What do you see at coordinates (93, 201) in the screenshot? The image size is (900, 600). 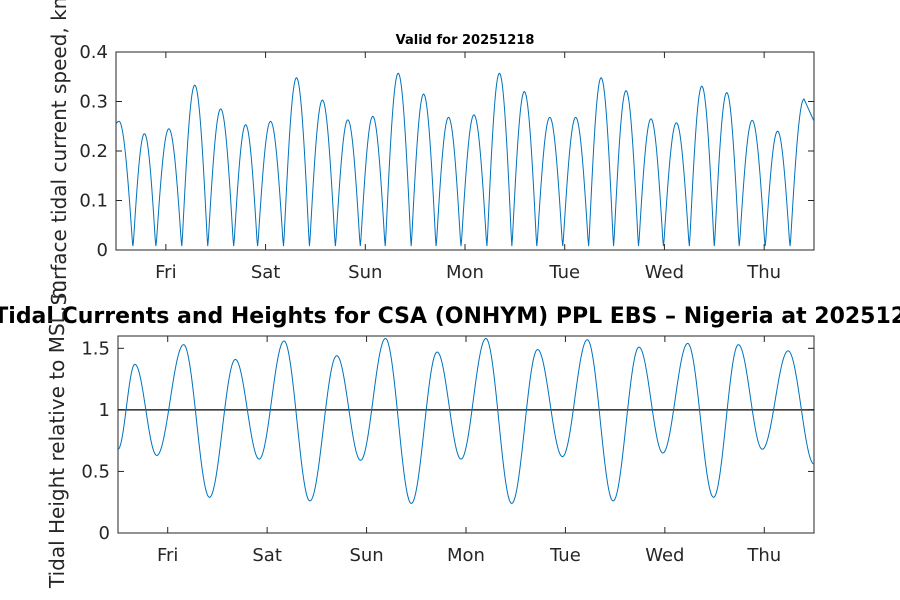 I see `top-ytick-label: 0.1` at bounding box center [93, 201].